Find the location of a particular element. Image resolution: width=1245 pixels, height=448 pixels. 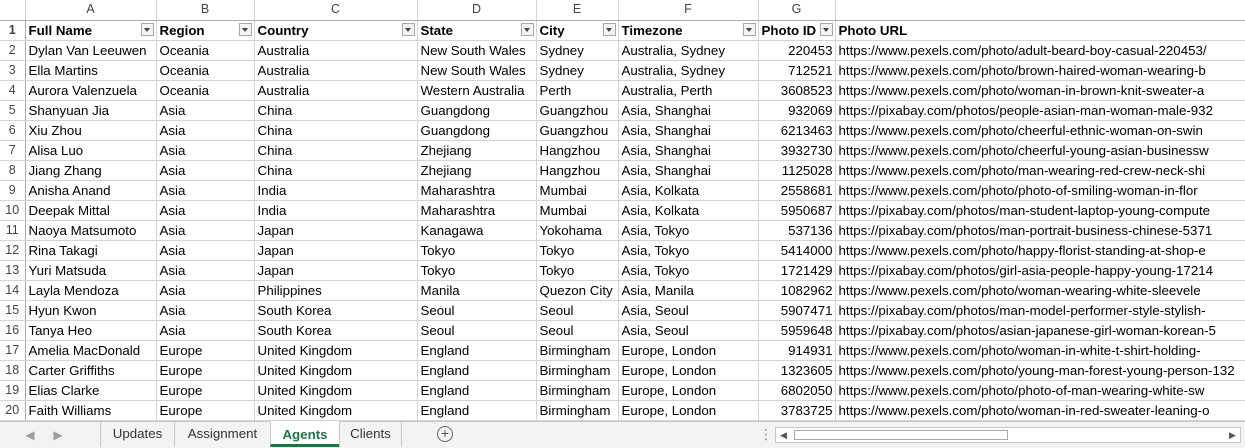

cell: Yokohama is located at coordinates (577, 230).